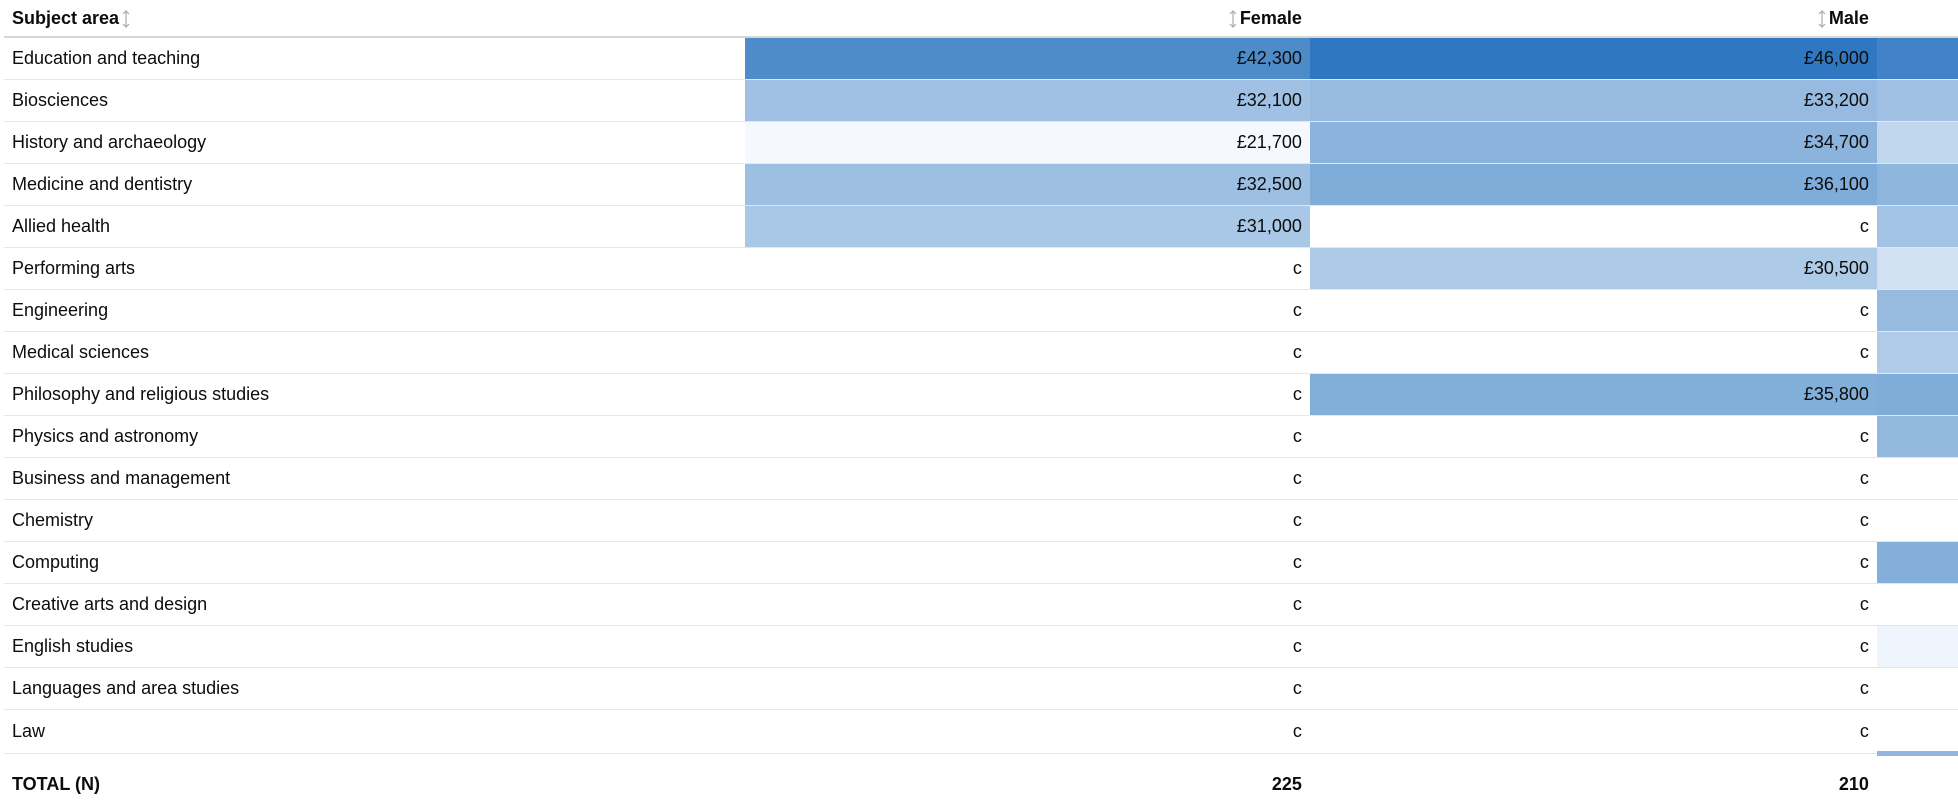 Image resolution: width=1958 pixels, height=800 pixels. I want to click on subject-cell: Chemistry, so click(375, 520).